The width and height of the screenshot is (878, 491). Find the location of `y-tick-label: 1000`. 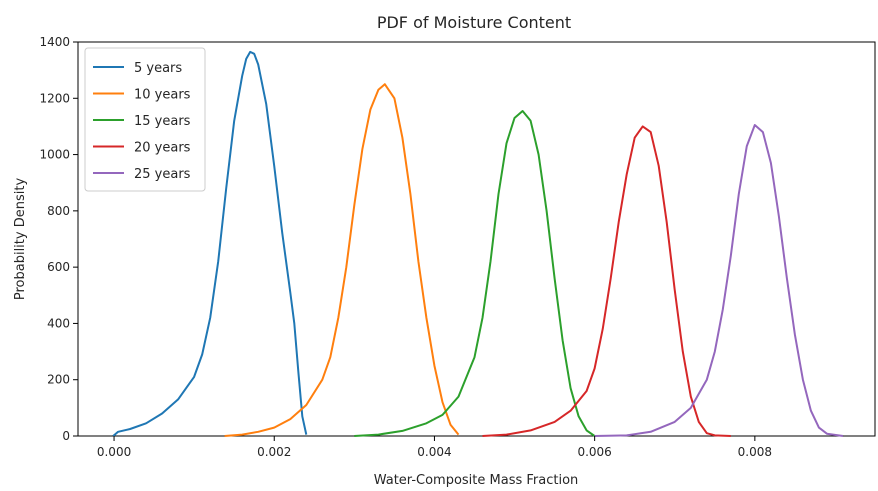

y-tick-label: 1000 is located at coordinates (54, 155).